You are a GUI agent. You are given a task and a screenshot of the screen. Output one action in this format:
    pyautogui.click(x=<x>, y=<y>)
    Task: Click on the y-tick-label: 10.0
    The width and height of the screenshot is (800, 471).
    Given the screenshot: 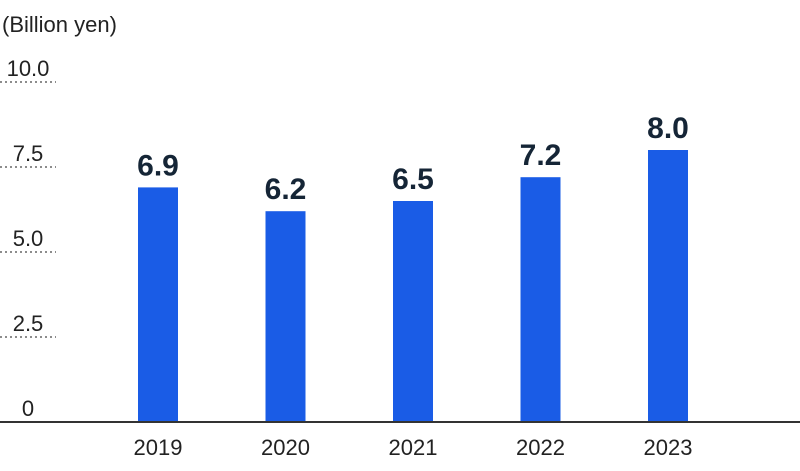 What is the action you would take?
    pyautogui.click(x=28, y=68)
    